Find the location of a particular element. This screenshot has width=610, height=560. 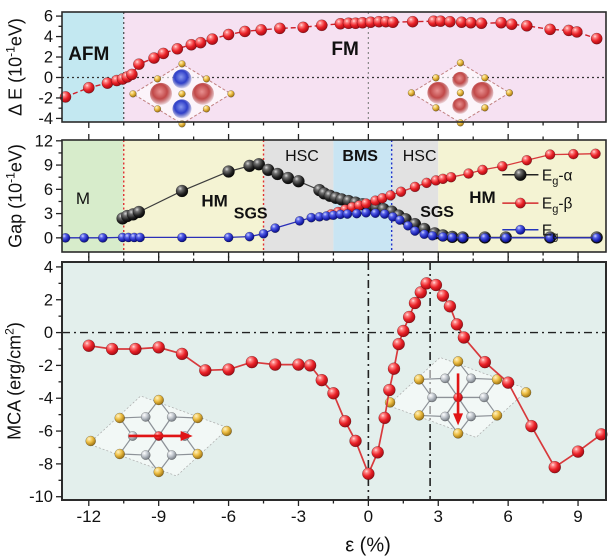

x-title-text: ε (%) is located at coordinates (368, 545).